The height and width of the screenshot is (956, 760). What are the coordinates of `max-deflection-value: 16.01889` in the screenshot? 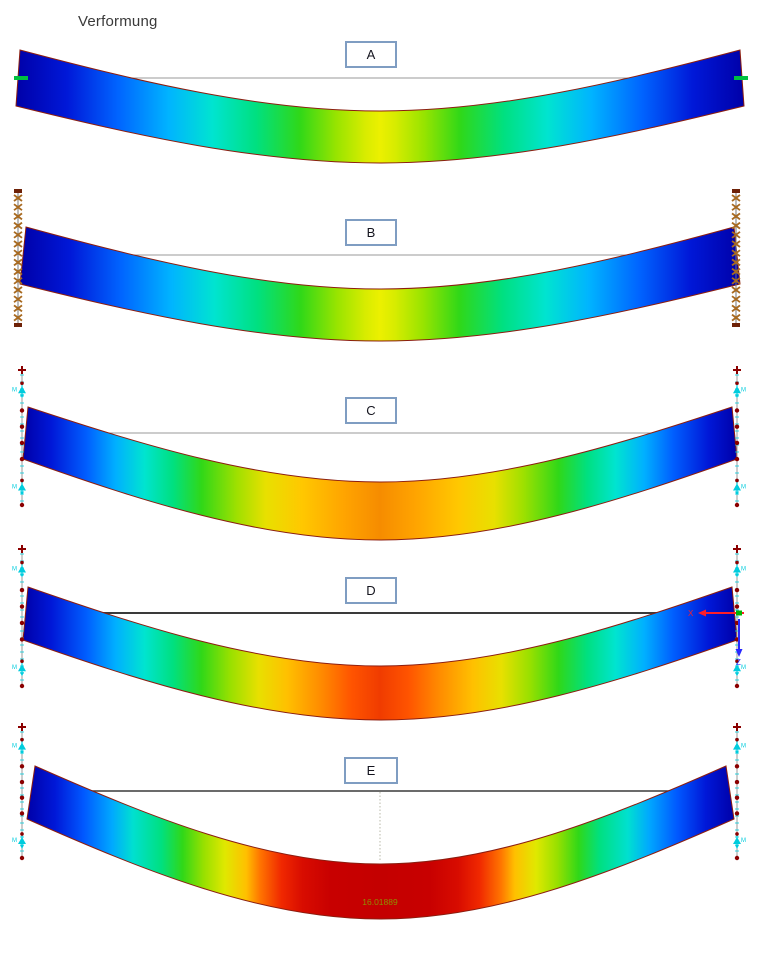 It's located at (380, 902).